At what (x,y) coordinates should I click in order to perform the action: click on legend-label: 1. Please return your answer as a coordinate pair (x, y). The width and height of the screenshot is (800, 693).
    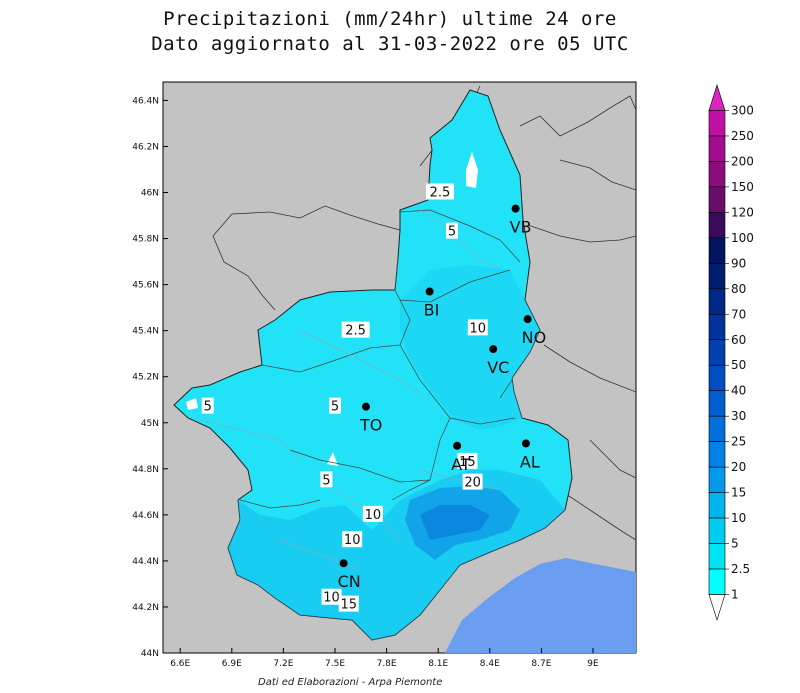
    Looking at the image, I should click on (735, 595).